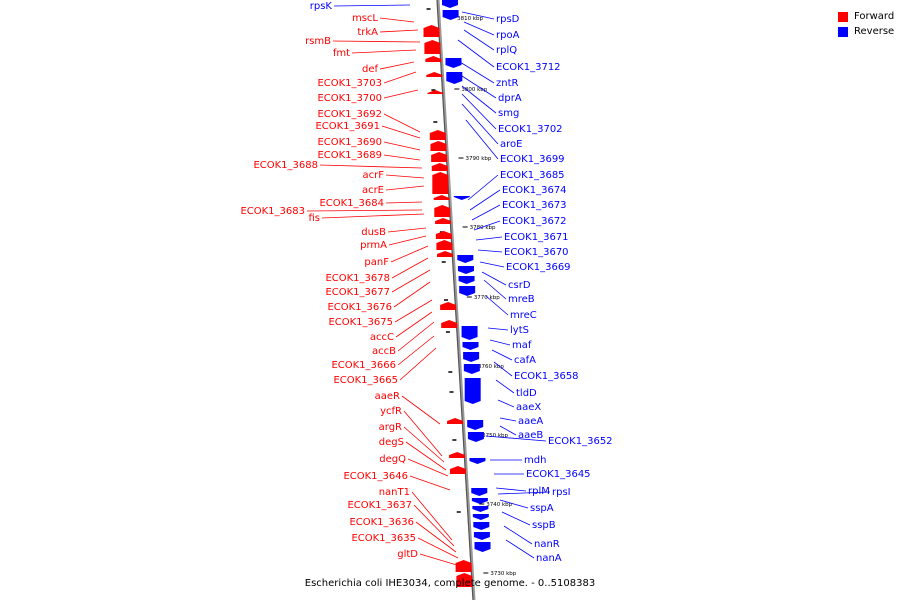  Describe the element at coordinates (349, 155) in the screenshot. I see `forward-gene-label-ecok1-3689: ECOK1_3689` at that location.